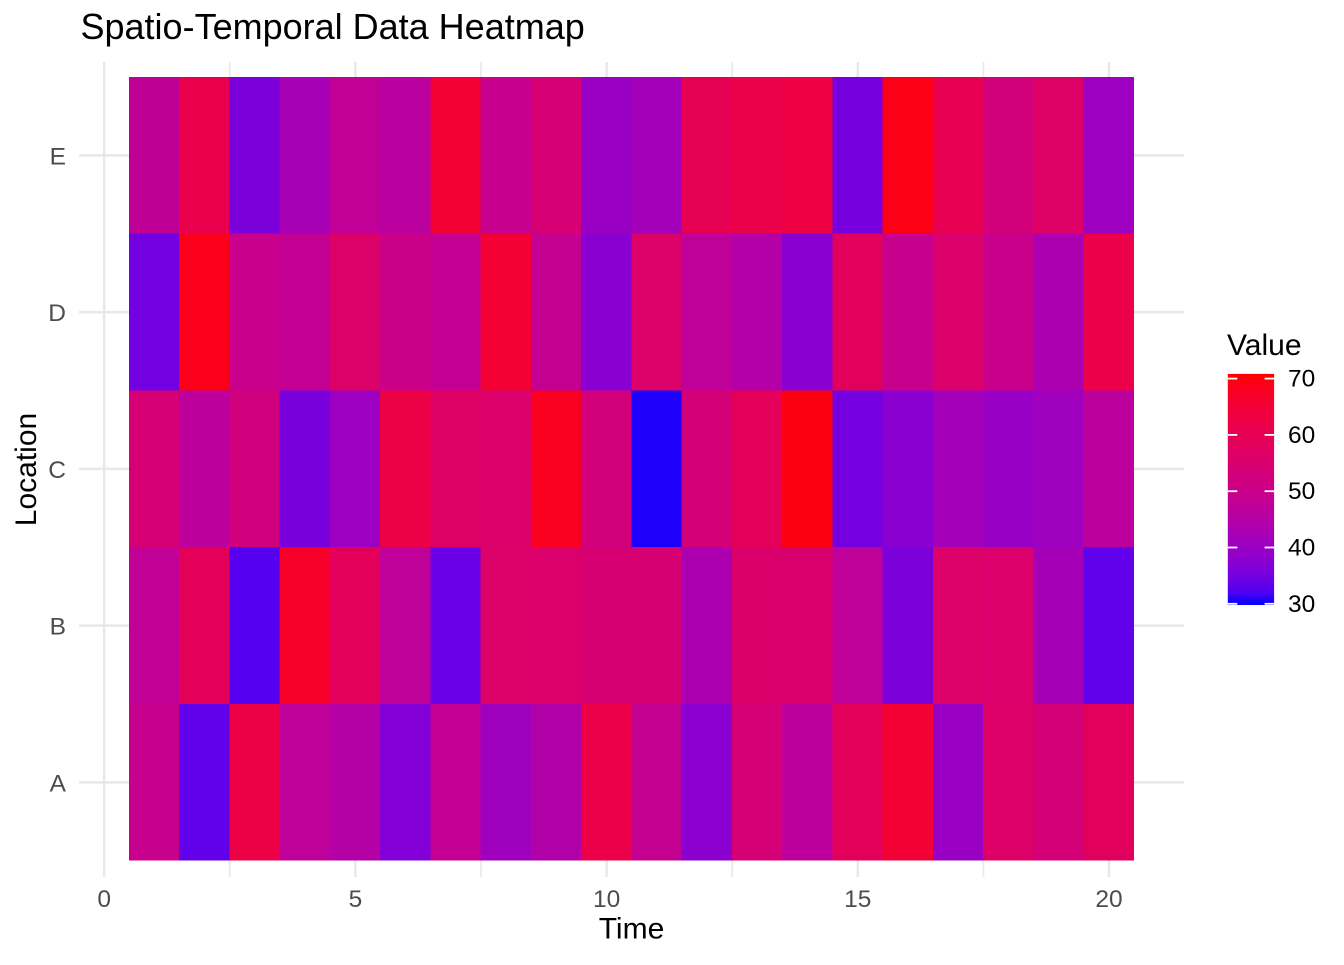 This screenshot has width=1344, height=965. I want to click on svg-text: Value, so click(1264, 345).